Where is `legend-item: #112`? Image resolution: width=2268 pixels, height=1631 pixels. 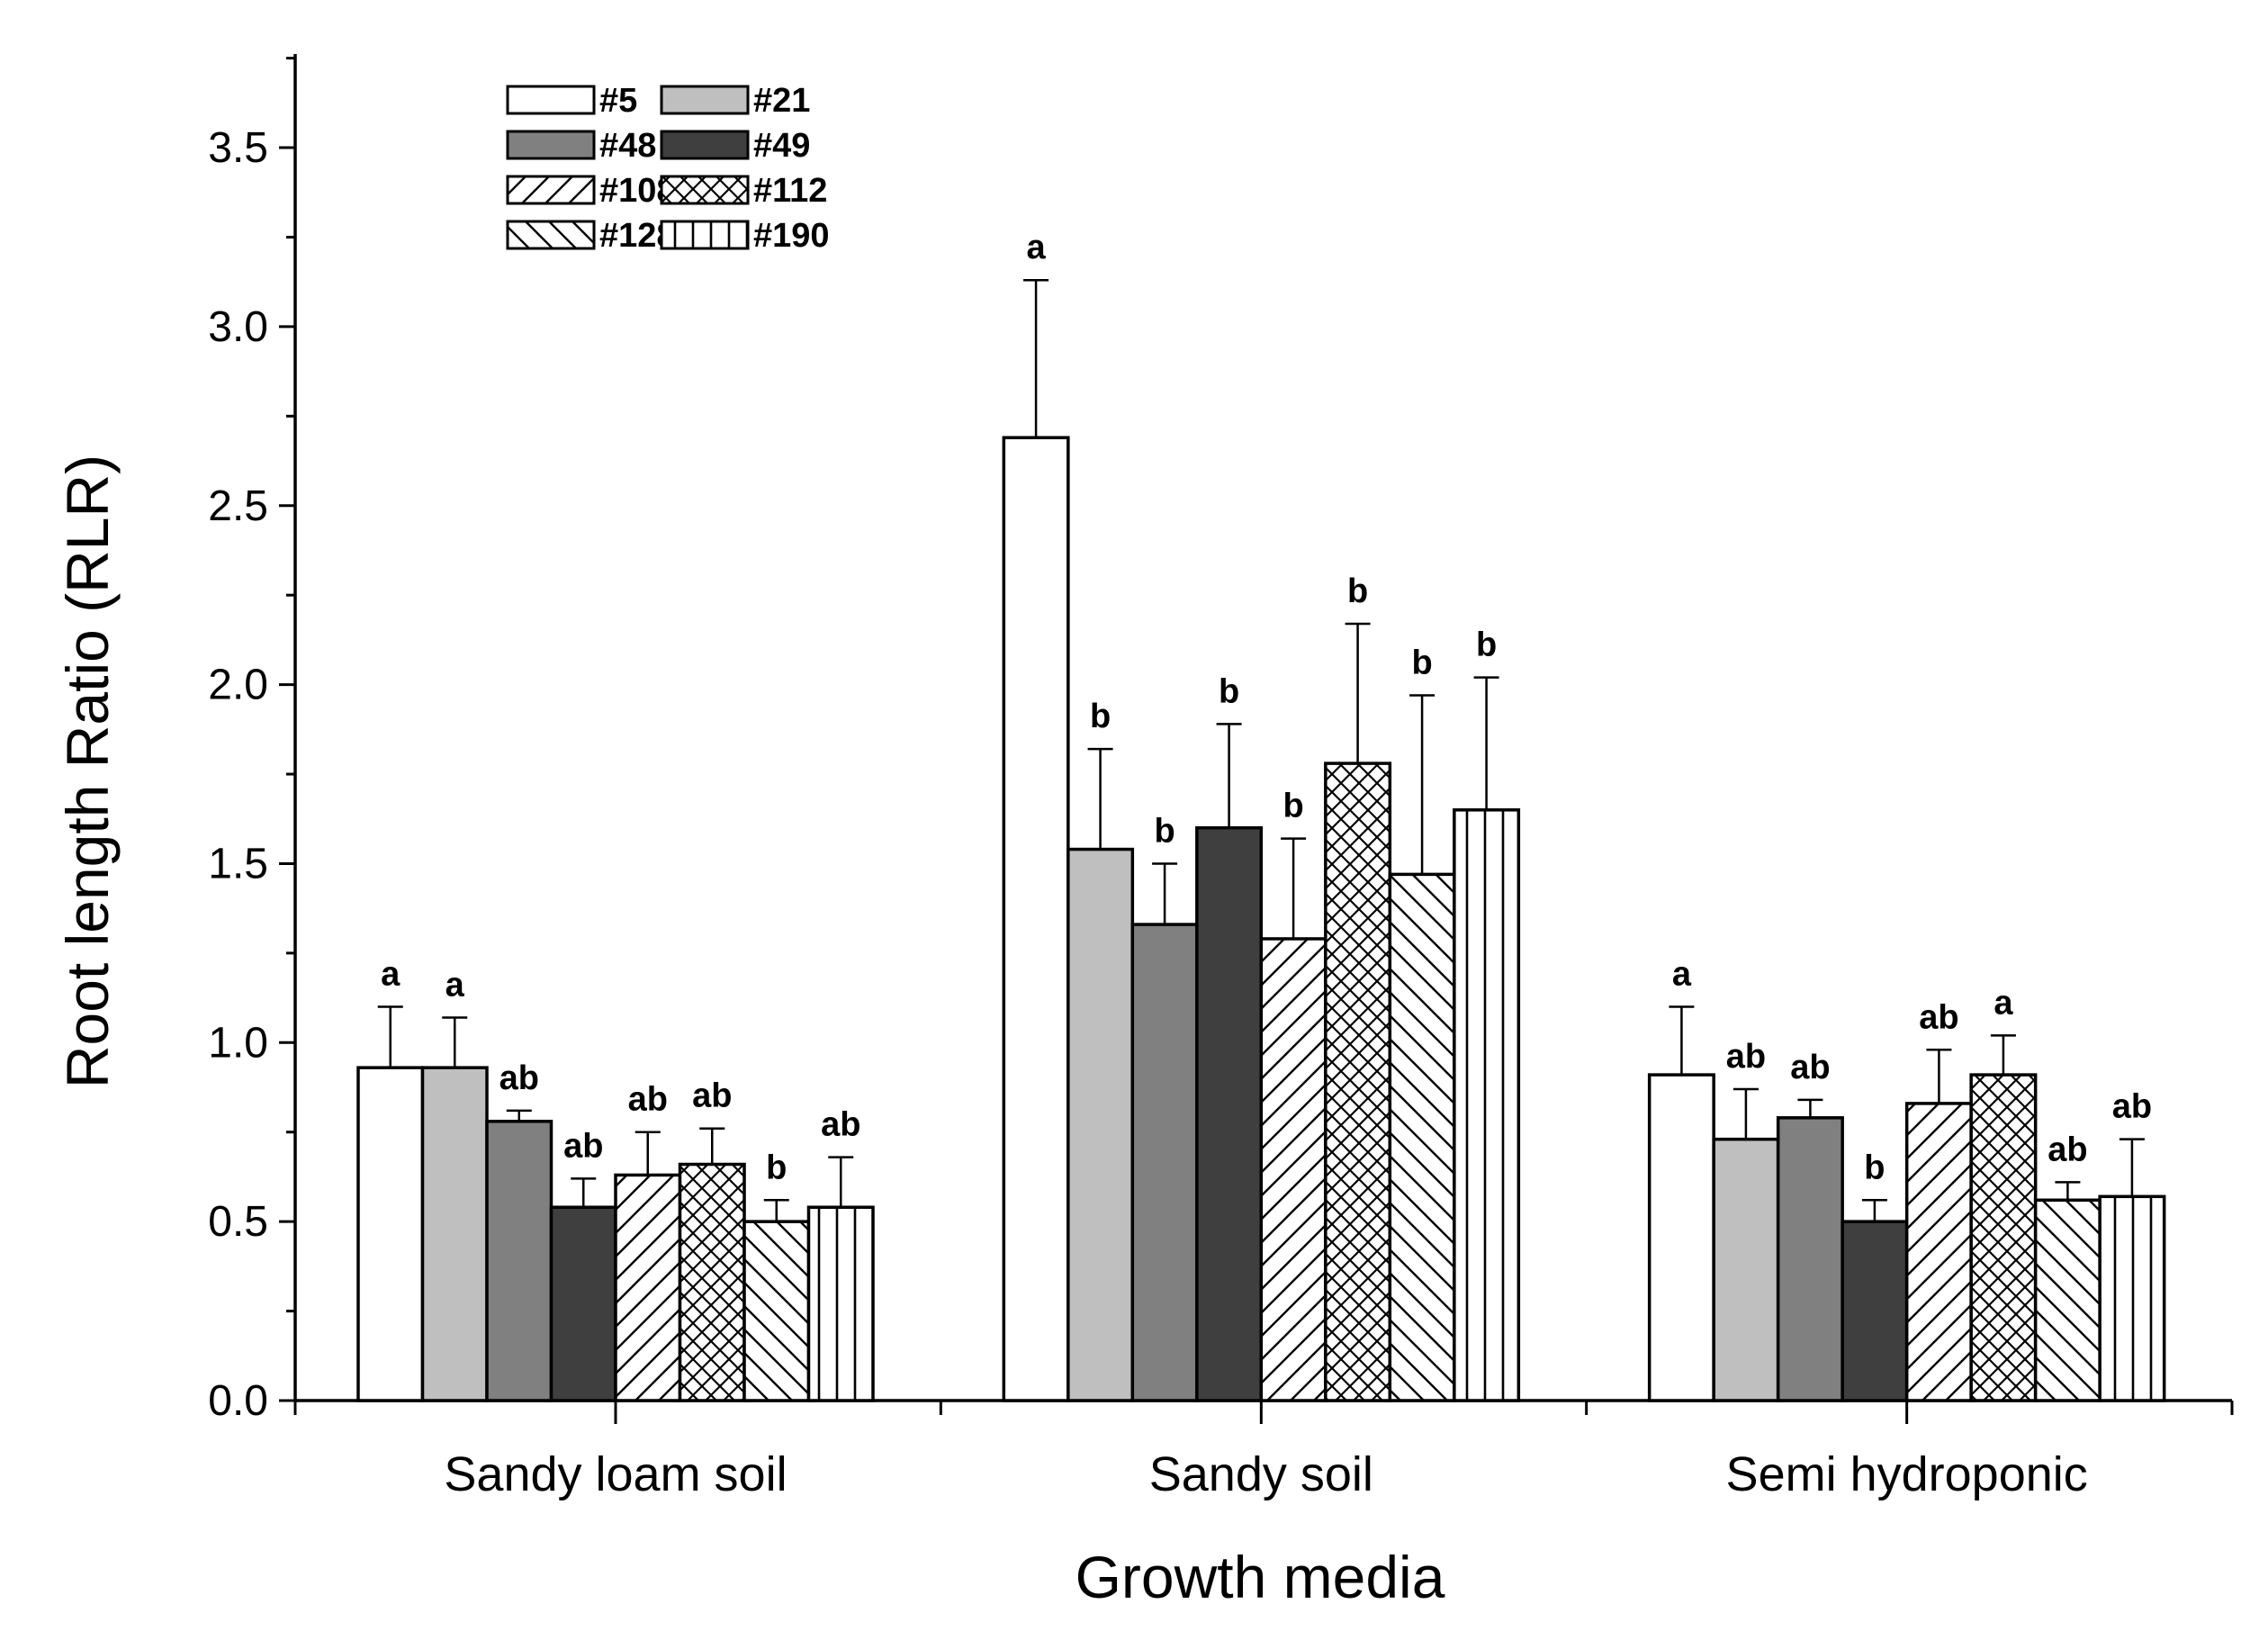
legend-item: #112 is located at coordinates (744, 191).